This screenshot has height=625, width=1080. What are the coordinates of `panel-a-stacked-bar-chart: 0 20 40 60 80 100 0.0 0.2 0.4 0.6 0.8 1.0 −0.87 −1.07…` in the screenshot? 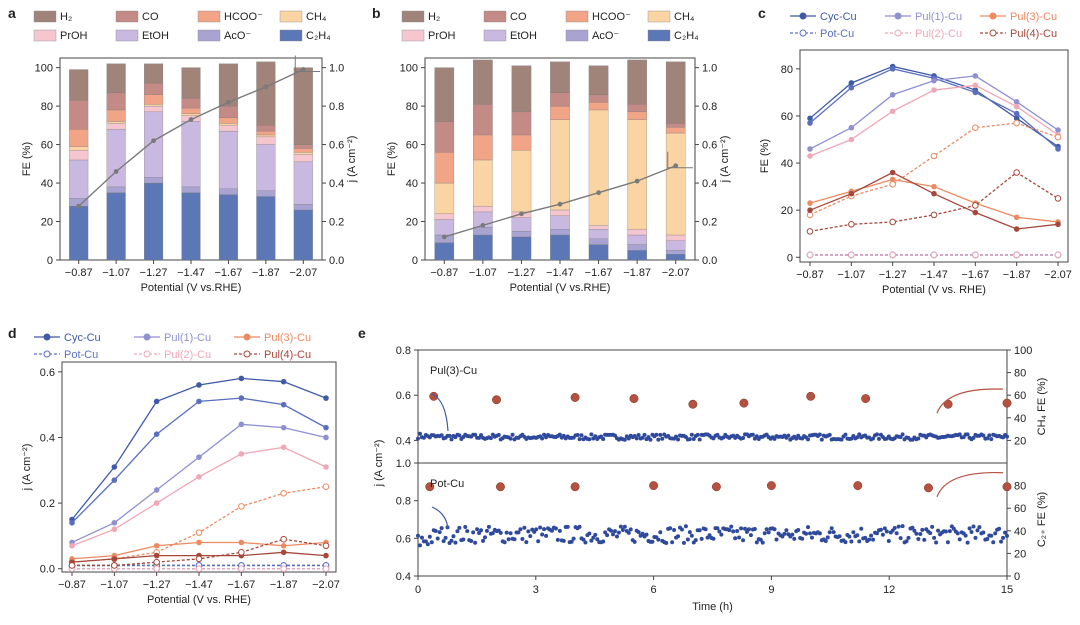 It's located at (189, 152).